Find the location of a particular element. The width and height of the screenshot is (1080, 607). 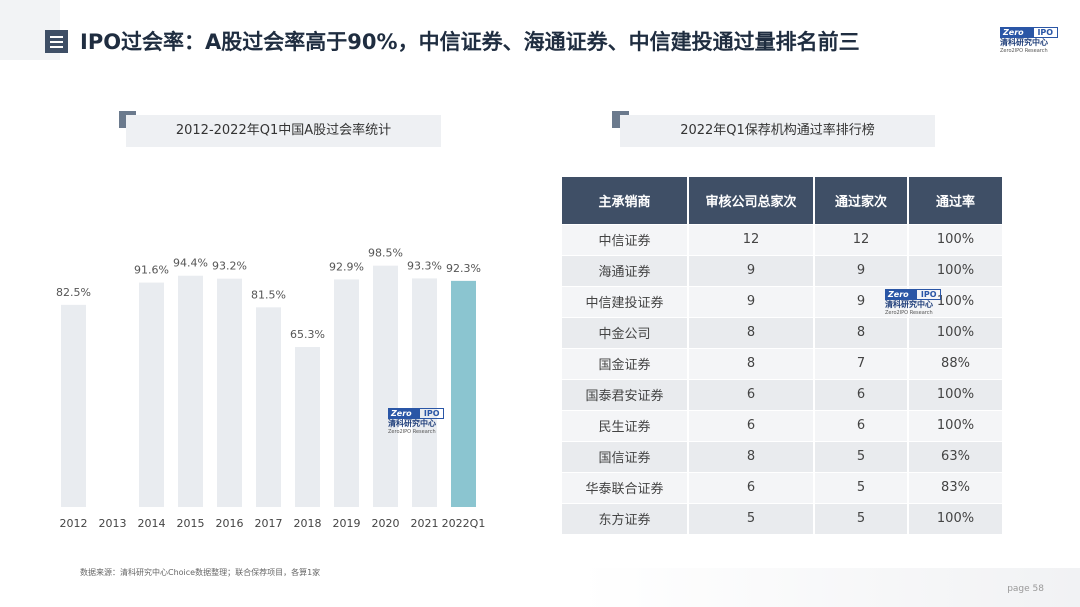

x-tick-2019: 2019 is located at coordinates (347, 523).